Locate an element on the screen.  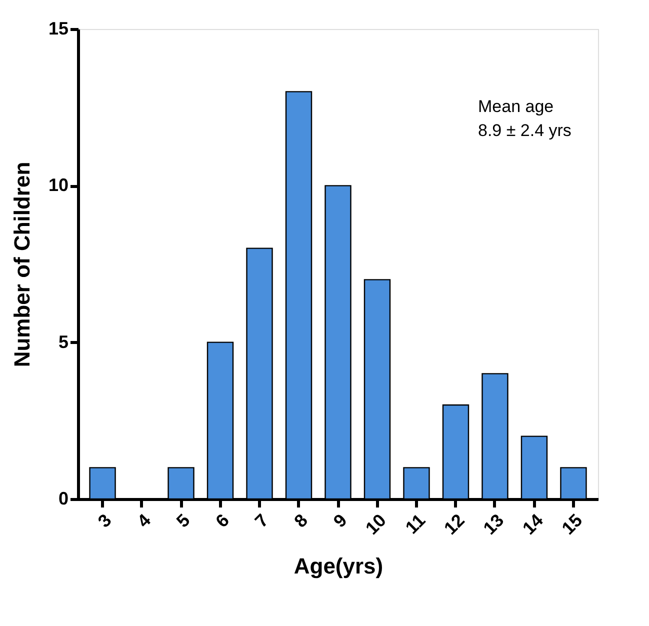
annotation: Mean age is located at coordinates (516, 106).